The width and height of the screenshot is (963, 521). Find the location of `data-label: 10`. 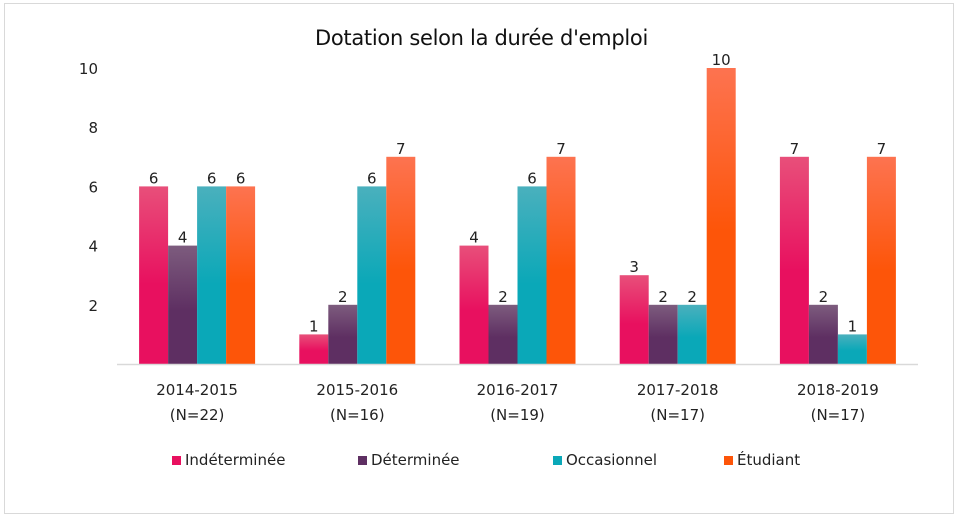

data-label: 10 is located at coordinates (721, 60).